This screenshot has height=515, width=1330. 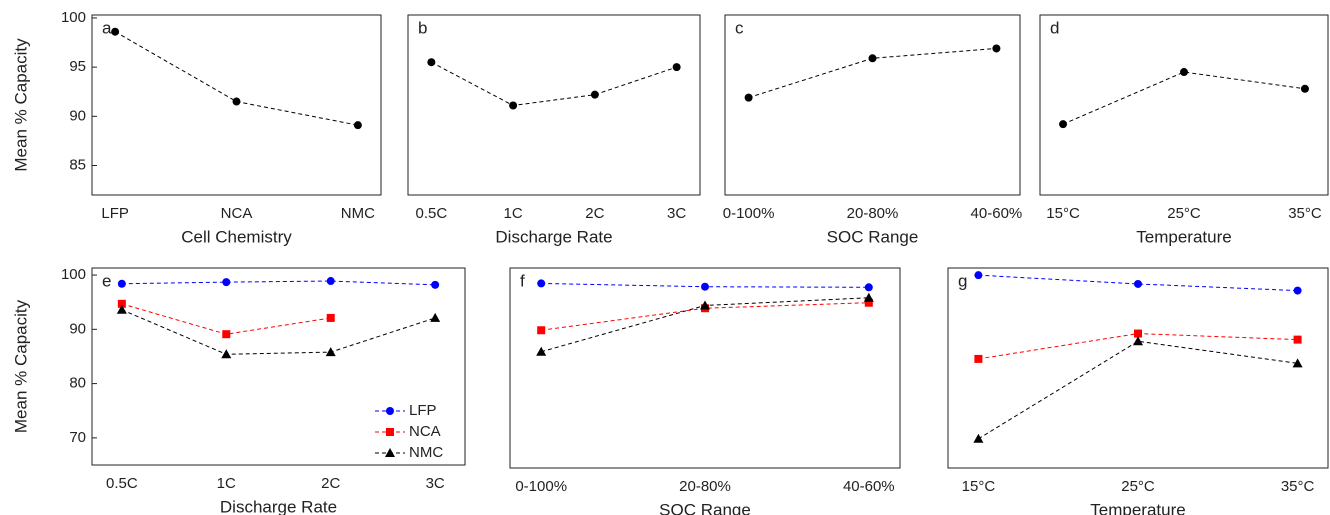 What do you see at coordinates (979, 486) in the screenshot?
I see `x-tick-label: 15°C` at bounding box center [979, 486].